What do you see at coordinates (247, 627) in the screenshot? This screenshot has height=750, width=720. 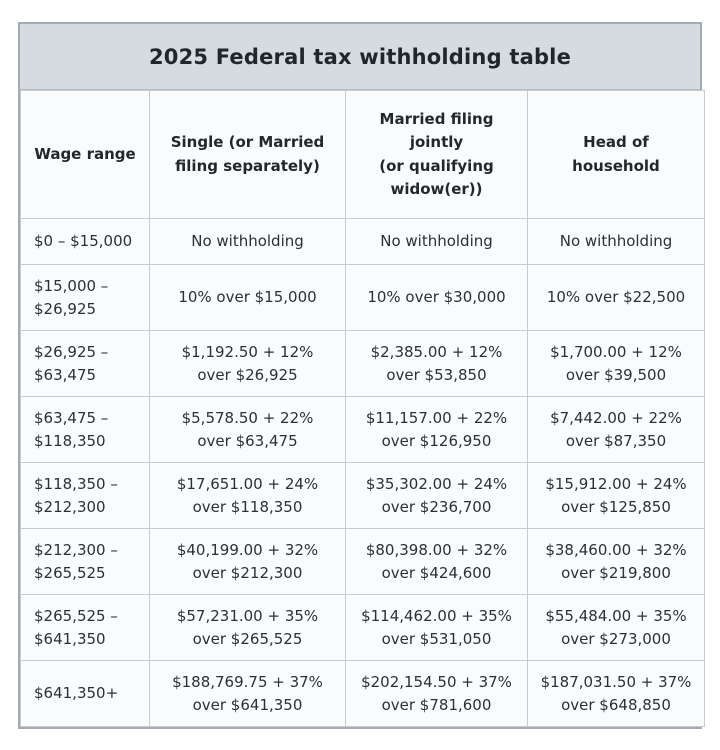 I see `withholding-amount-cell: $57,231.00 + 35% over $265,525` at bounding box center [247, 627].